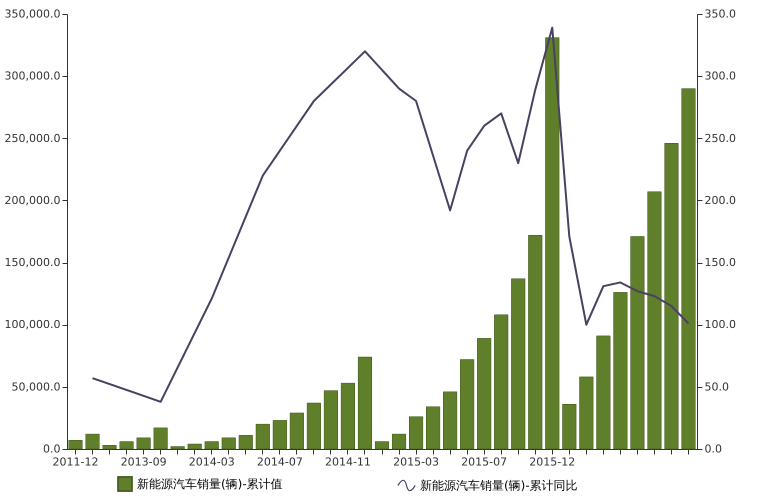  What do you see at coordinates (279, 462) in the screenshot?
I see `x-tick-label: 2014-07` at bounding box center [279, 462].